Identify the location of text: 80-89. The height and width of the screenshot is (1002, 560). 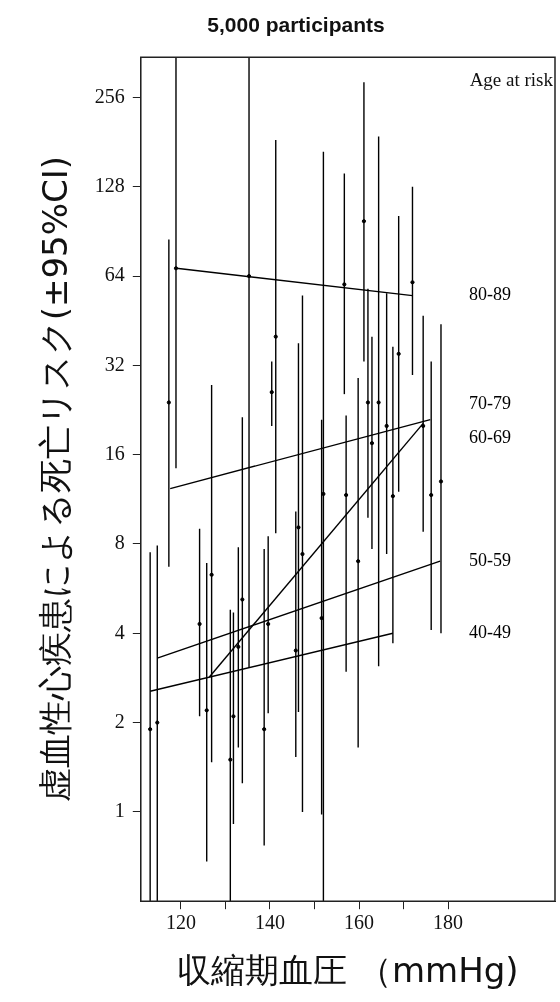
(490, 294).